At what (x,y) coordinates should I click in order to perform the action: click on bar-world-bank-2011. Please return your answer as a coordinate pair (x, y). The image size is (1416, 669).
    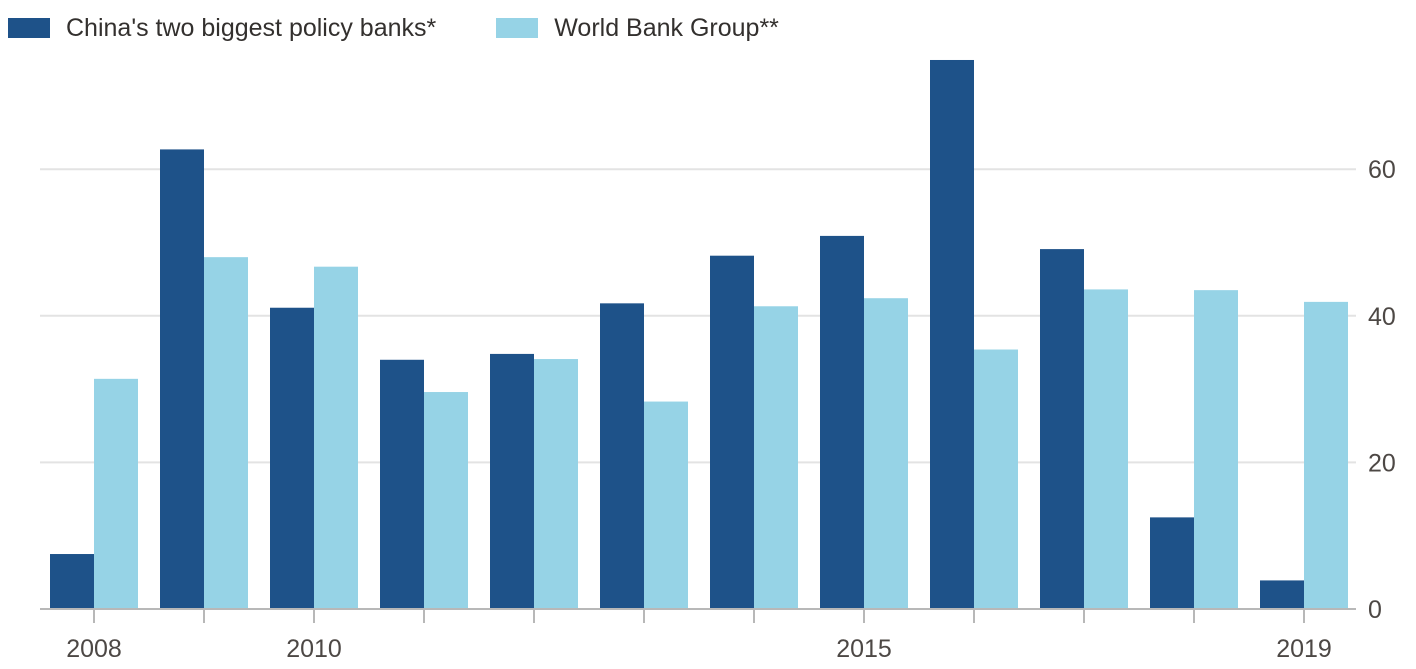
    Looking at the image, I should click on (446, 500).